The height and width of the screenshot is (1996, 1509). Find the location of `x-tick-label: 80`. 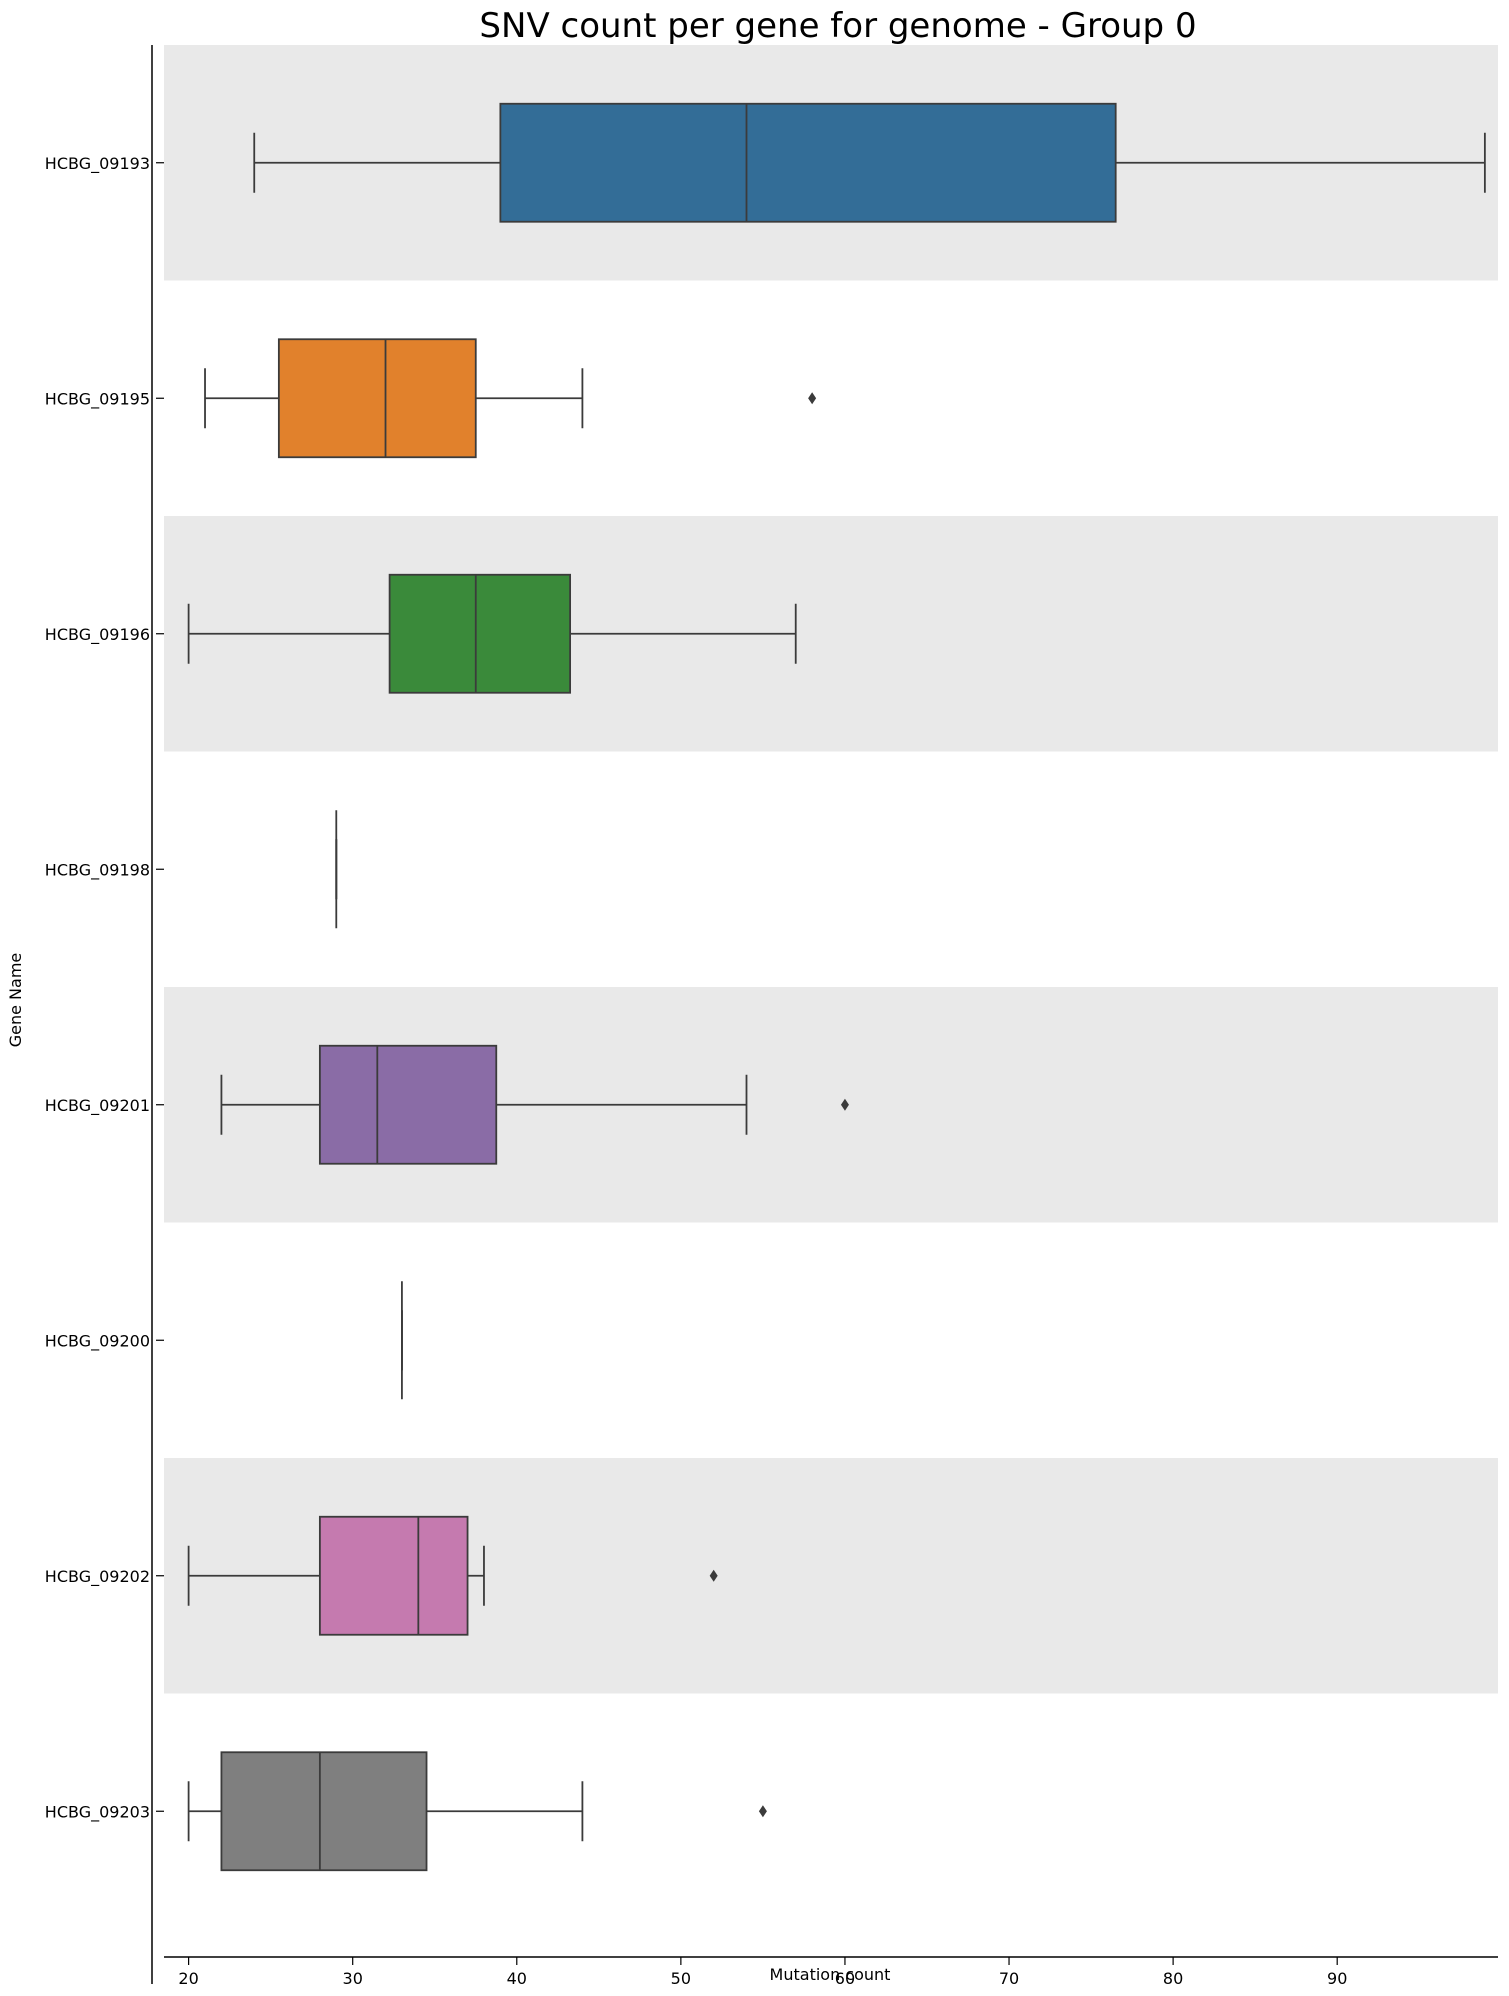

x-tick-label: 80 is located at coordinates (1173, 1978).